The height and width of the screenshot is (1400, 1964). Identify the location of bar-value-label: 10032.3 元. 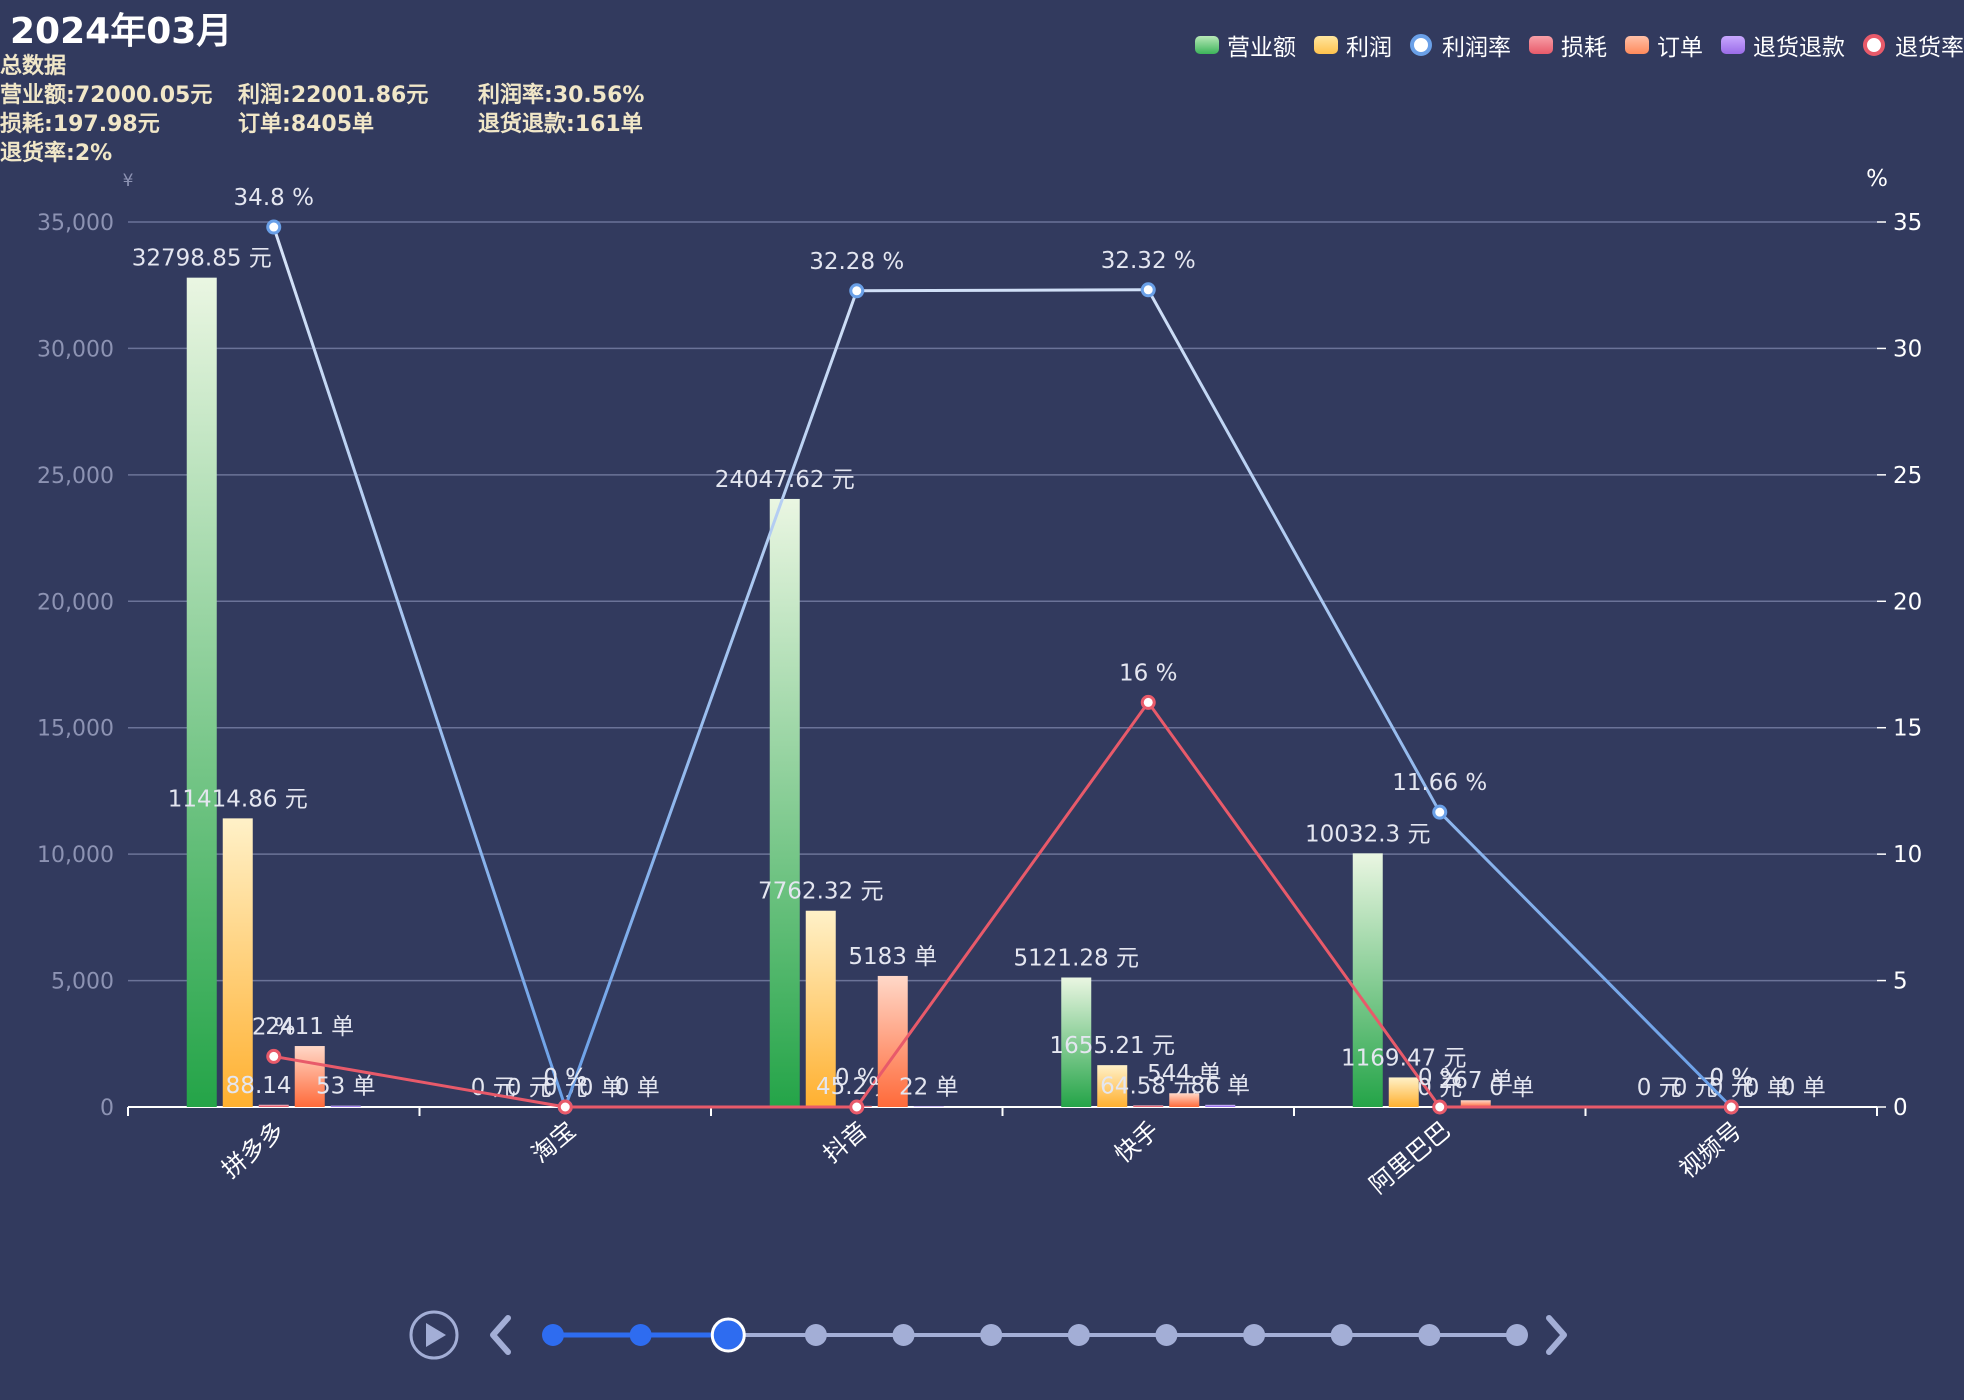
(1367, 834).